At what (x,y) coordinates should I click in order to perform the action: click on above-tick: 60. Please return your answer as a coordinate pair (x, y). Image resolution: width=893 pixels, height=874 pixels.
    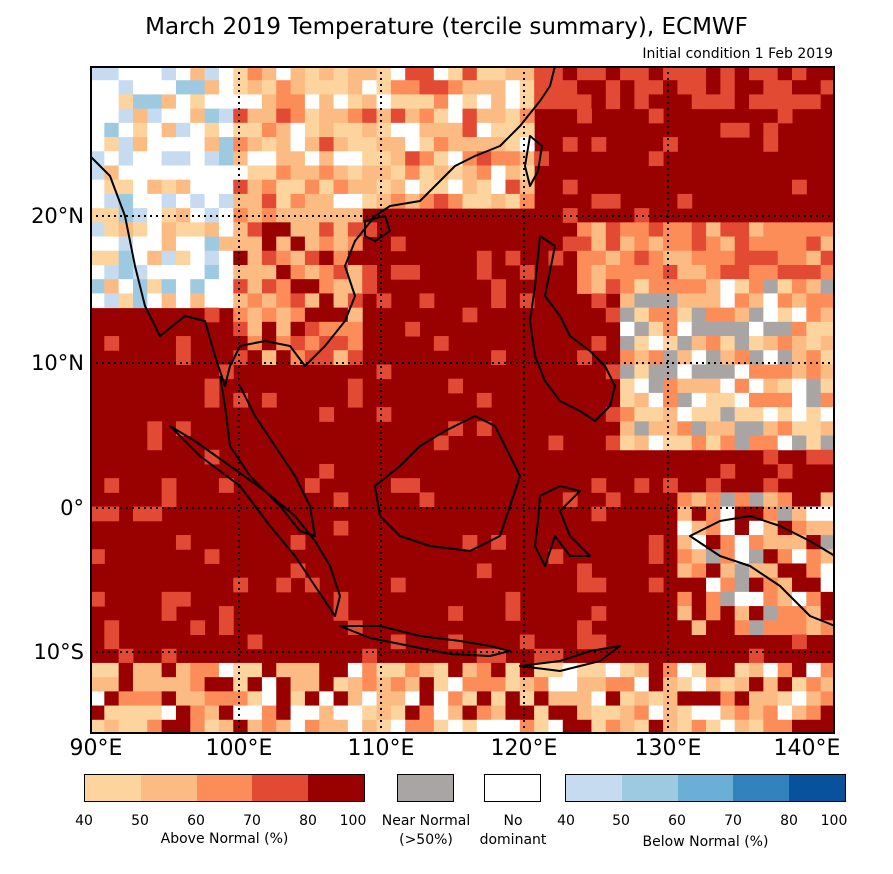
    Looking at the image, I should click on (196, 821).